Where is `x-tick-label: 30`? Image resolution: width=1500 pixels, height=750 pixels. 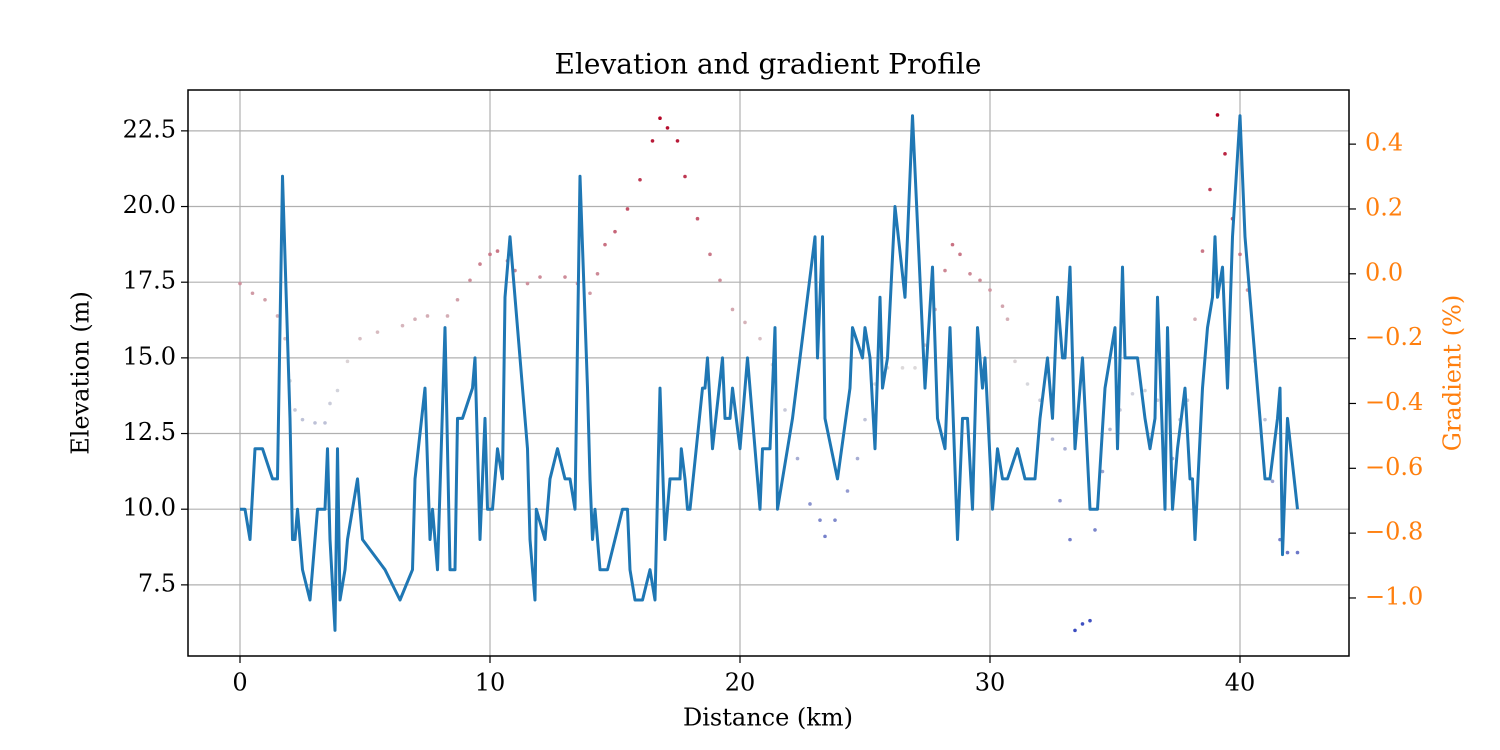
x-tick-label: 30 is located at coordinates (990, 683).